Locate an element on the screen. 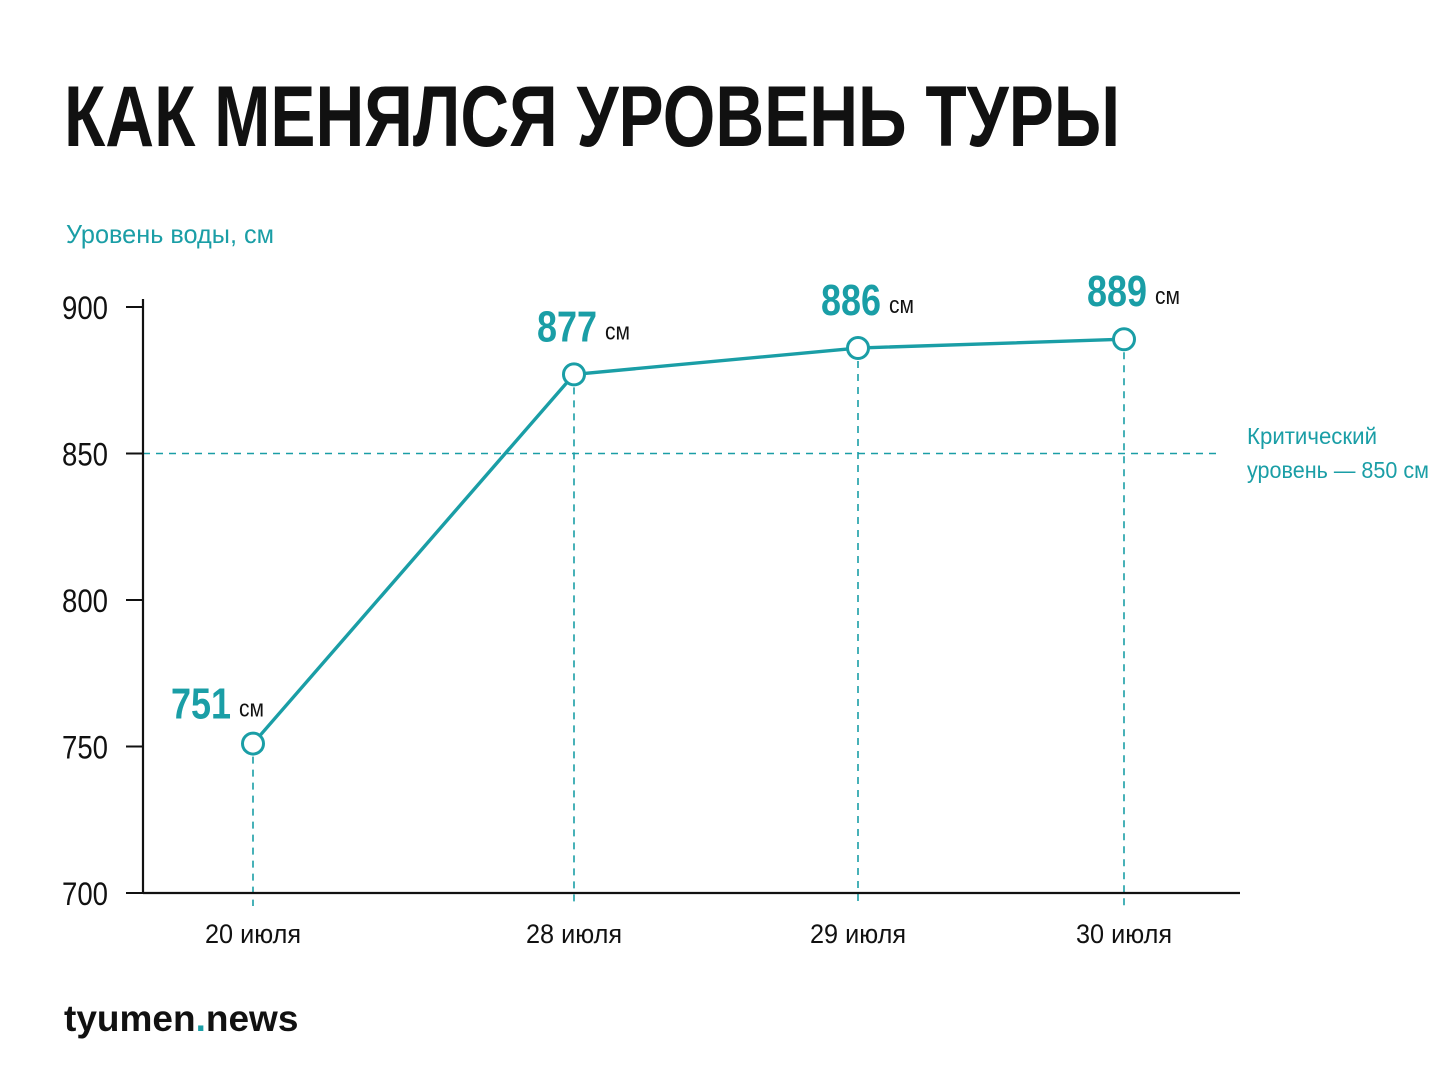 This screenshot has height=1086, width=1448. reference-label-line1: Критический is located at coordinates (1312, 436).